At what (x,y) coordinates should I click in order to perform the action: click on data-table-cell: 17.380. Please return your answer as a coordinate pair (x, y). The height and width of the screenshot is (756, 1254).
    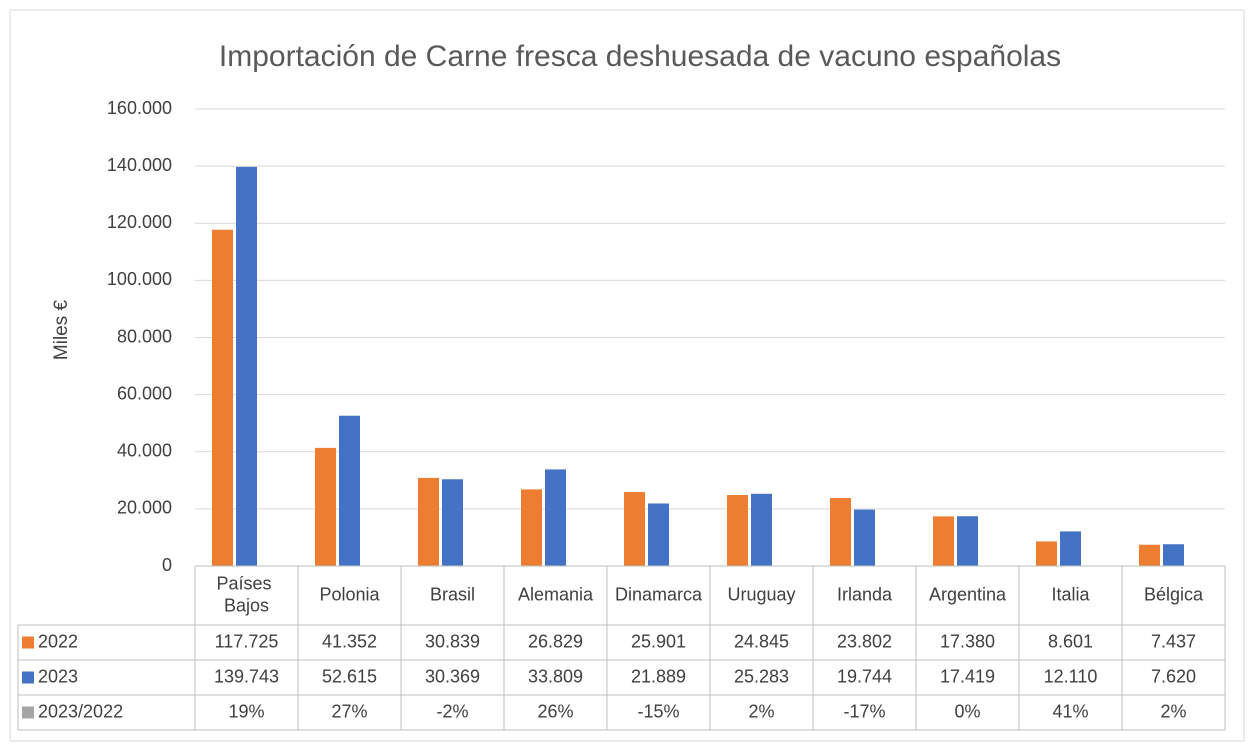
    Looking at the image, I should click on (967, 641).